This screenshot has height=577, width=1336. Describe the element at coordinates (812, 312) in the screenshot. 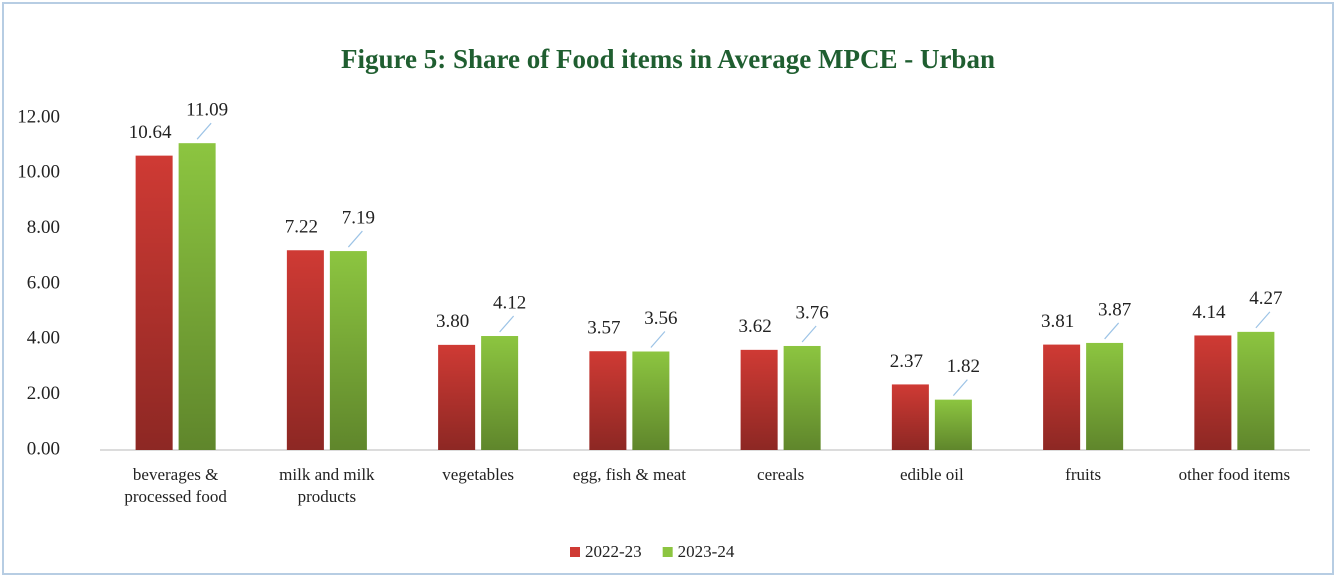

I see `data-label: 3.76` at that location.